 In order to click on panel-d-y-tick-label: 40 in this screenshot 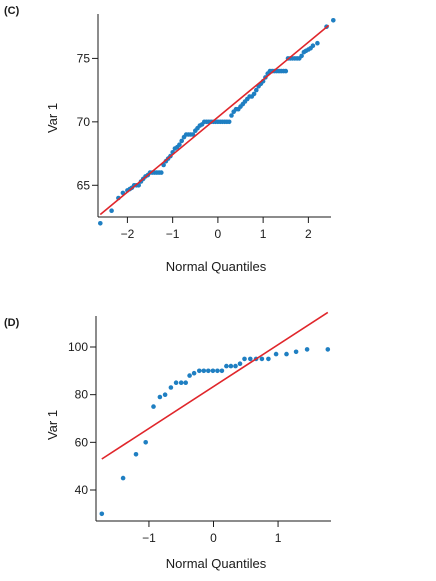, I will do `click(82, 490)`.